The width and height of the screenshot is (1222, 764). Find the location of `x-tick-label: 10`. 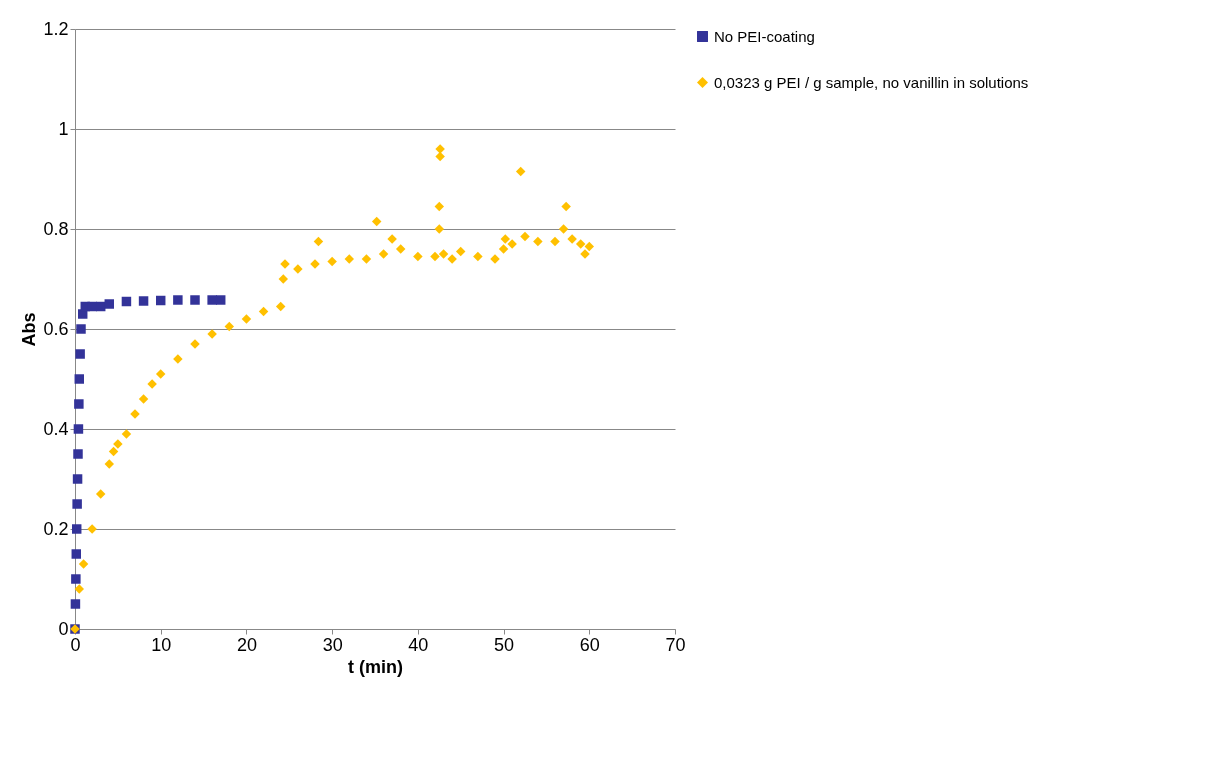

x-tick-label: 10 is located at coordinates (161, 644).